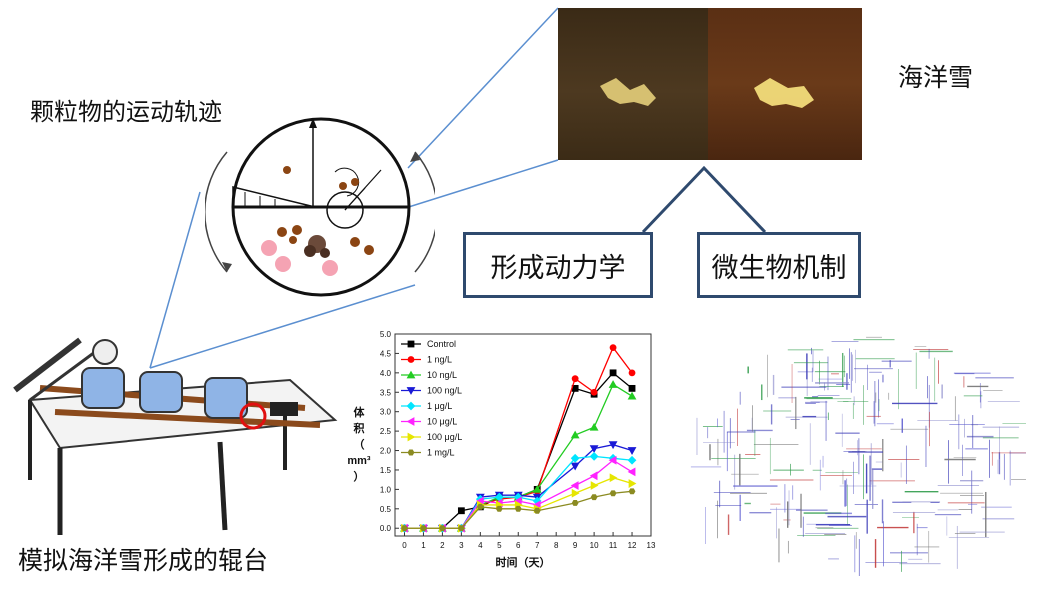 The image size is (1045, 594). Describe the element at coordinates (216, 212) in the screenshot. I see `rotation-arrow-left-icon` at that location.